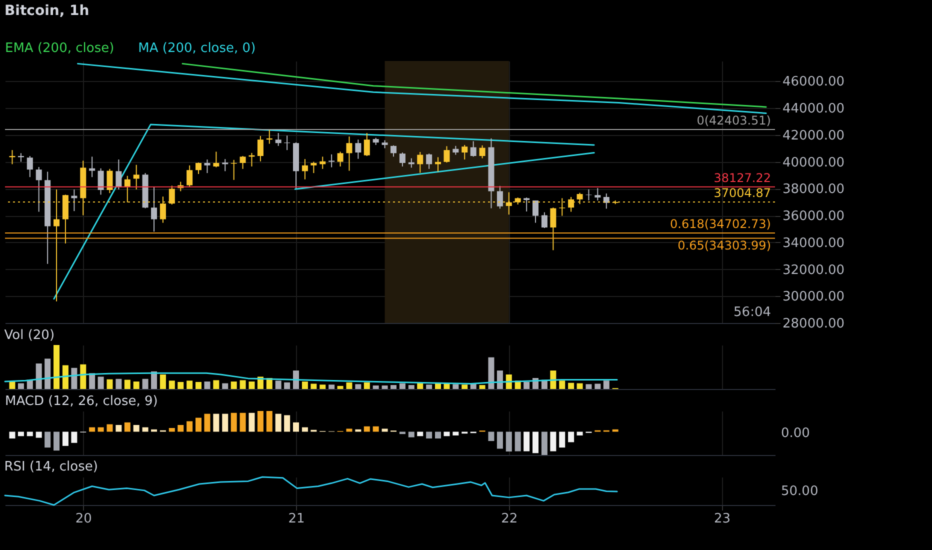 This screenshot has width=932, height=550. Describe the element at coordinates (197, 48) in the screenshot. I see `series-label: MA (200, close, 0)` at that location.